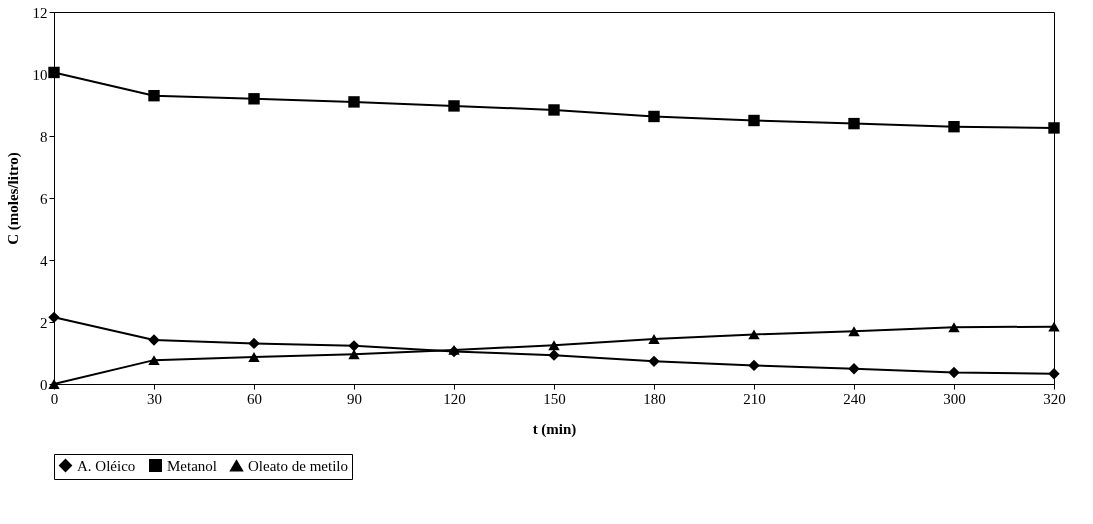 This screenshot has width=1093, height=524. Describe the element at coordinates (44, 136) in the screenshot. I see `y-tick-label: 8` at that location.